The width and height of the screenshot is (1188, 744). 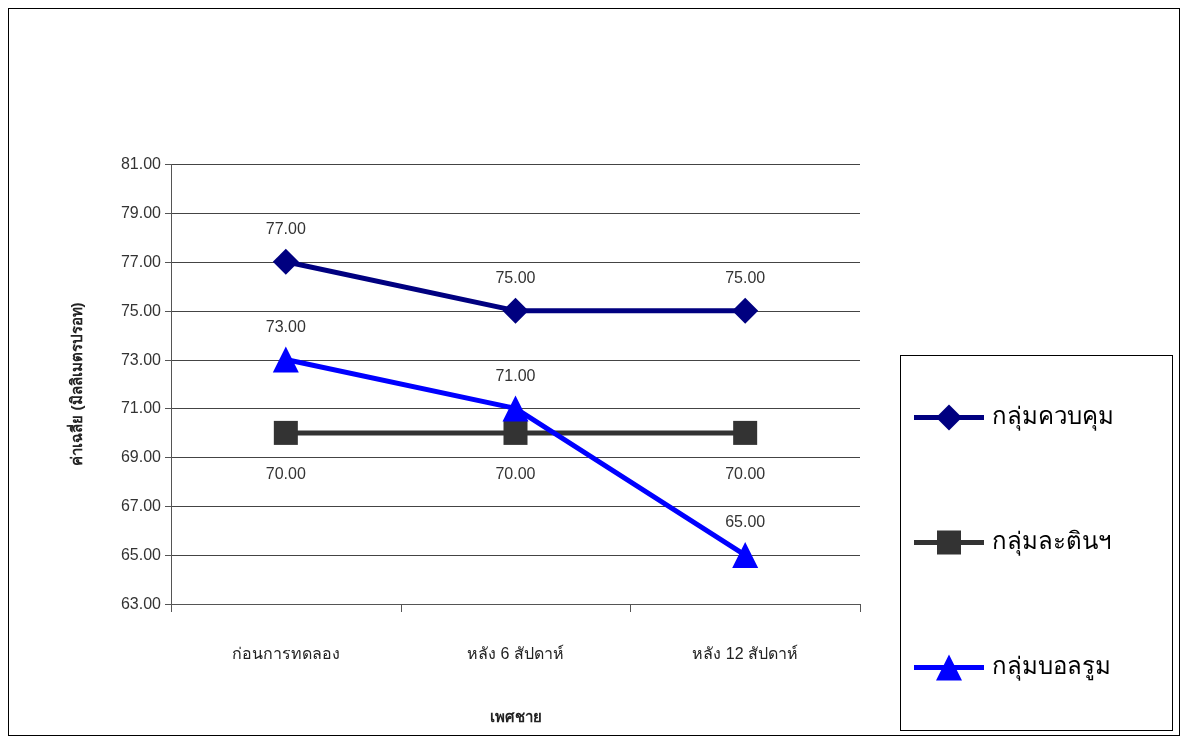 What do you see at coordinates (141, 359) in the screenshot?
I see `y-tick-label: 73.00` at bounding box center [141, 359].